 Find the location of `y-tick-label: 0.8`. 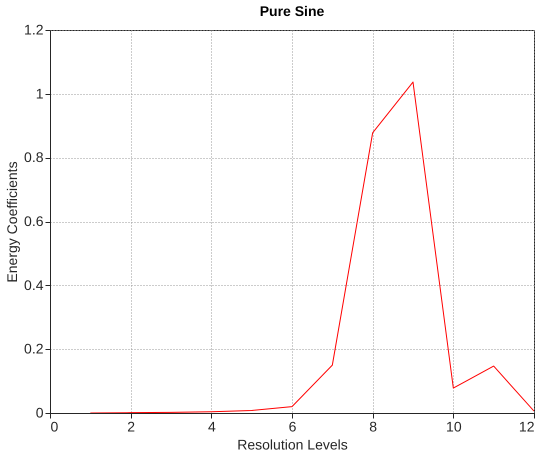

y-tick-label: 0.8 is located at coordinates (34, 157).